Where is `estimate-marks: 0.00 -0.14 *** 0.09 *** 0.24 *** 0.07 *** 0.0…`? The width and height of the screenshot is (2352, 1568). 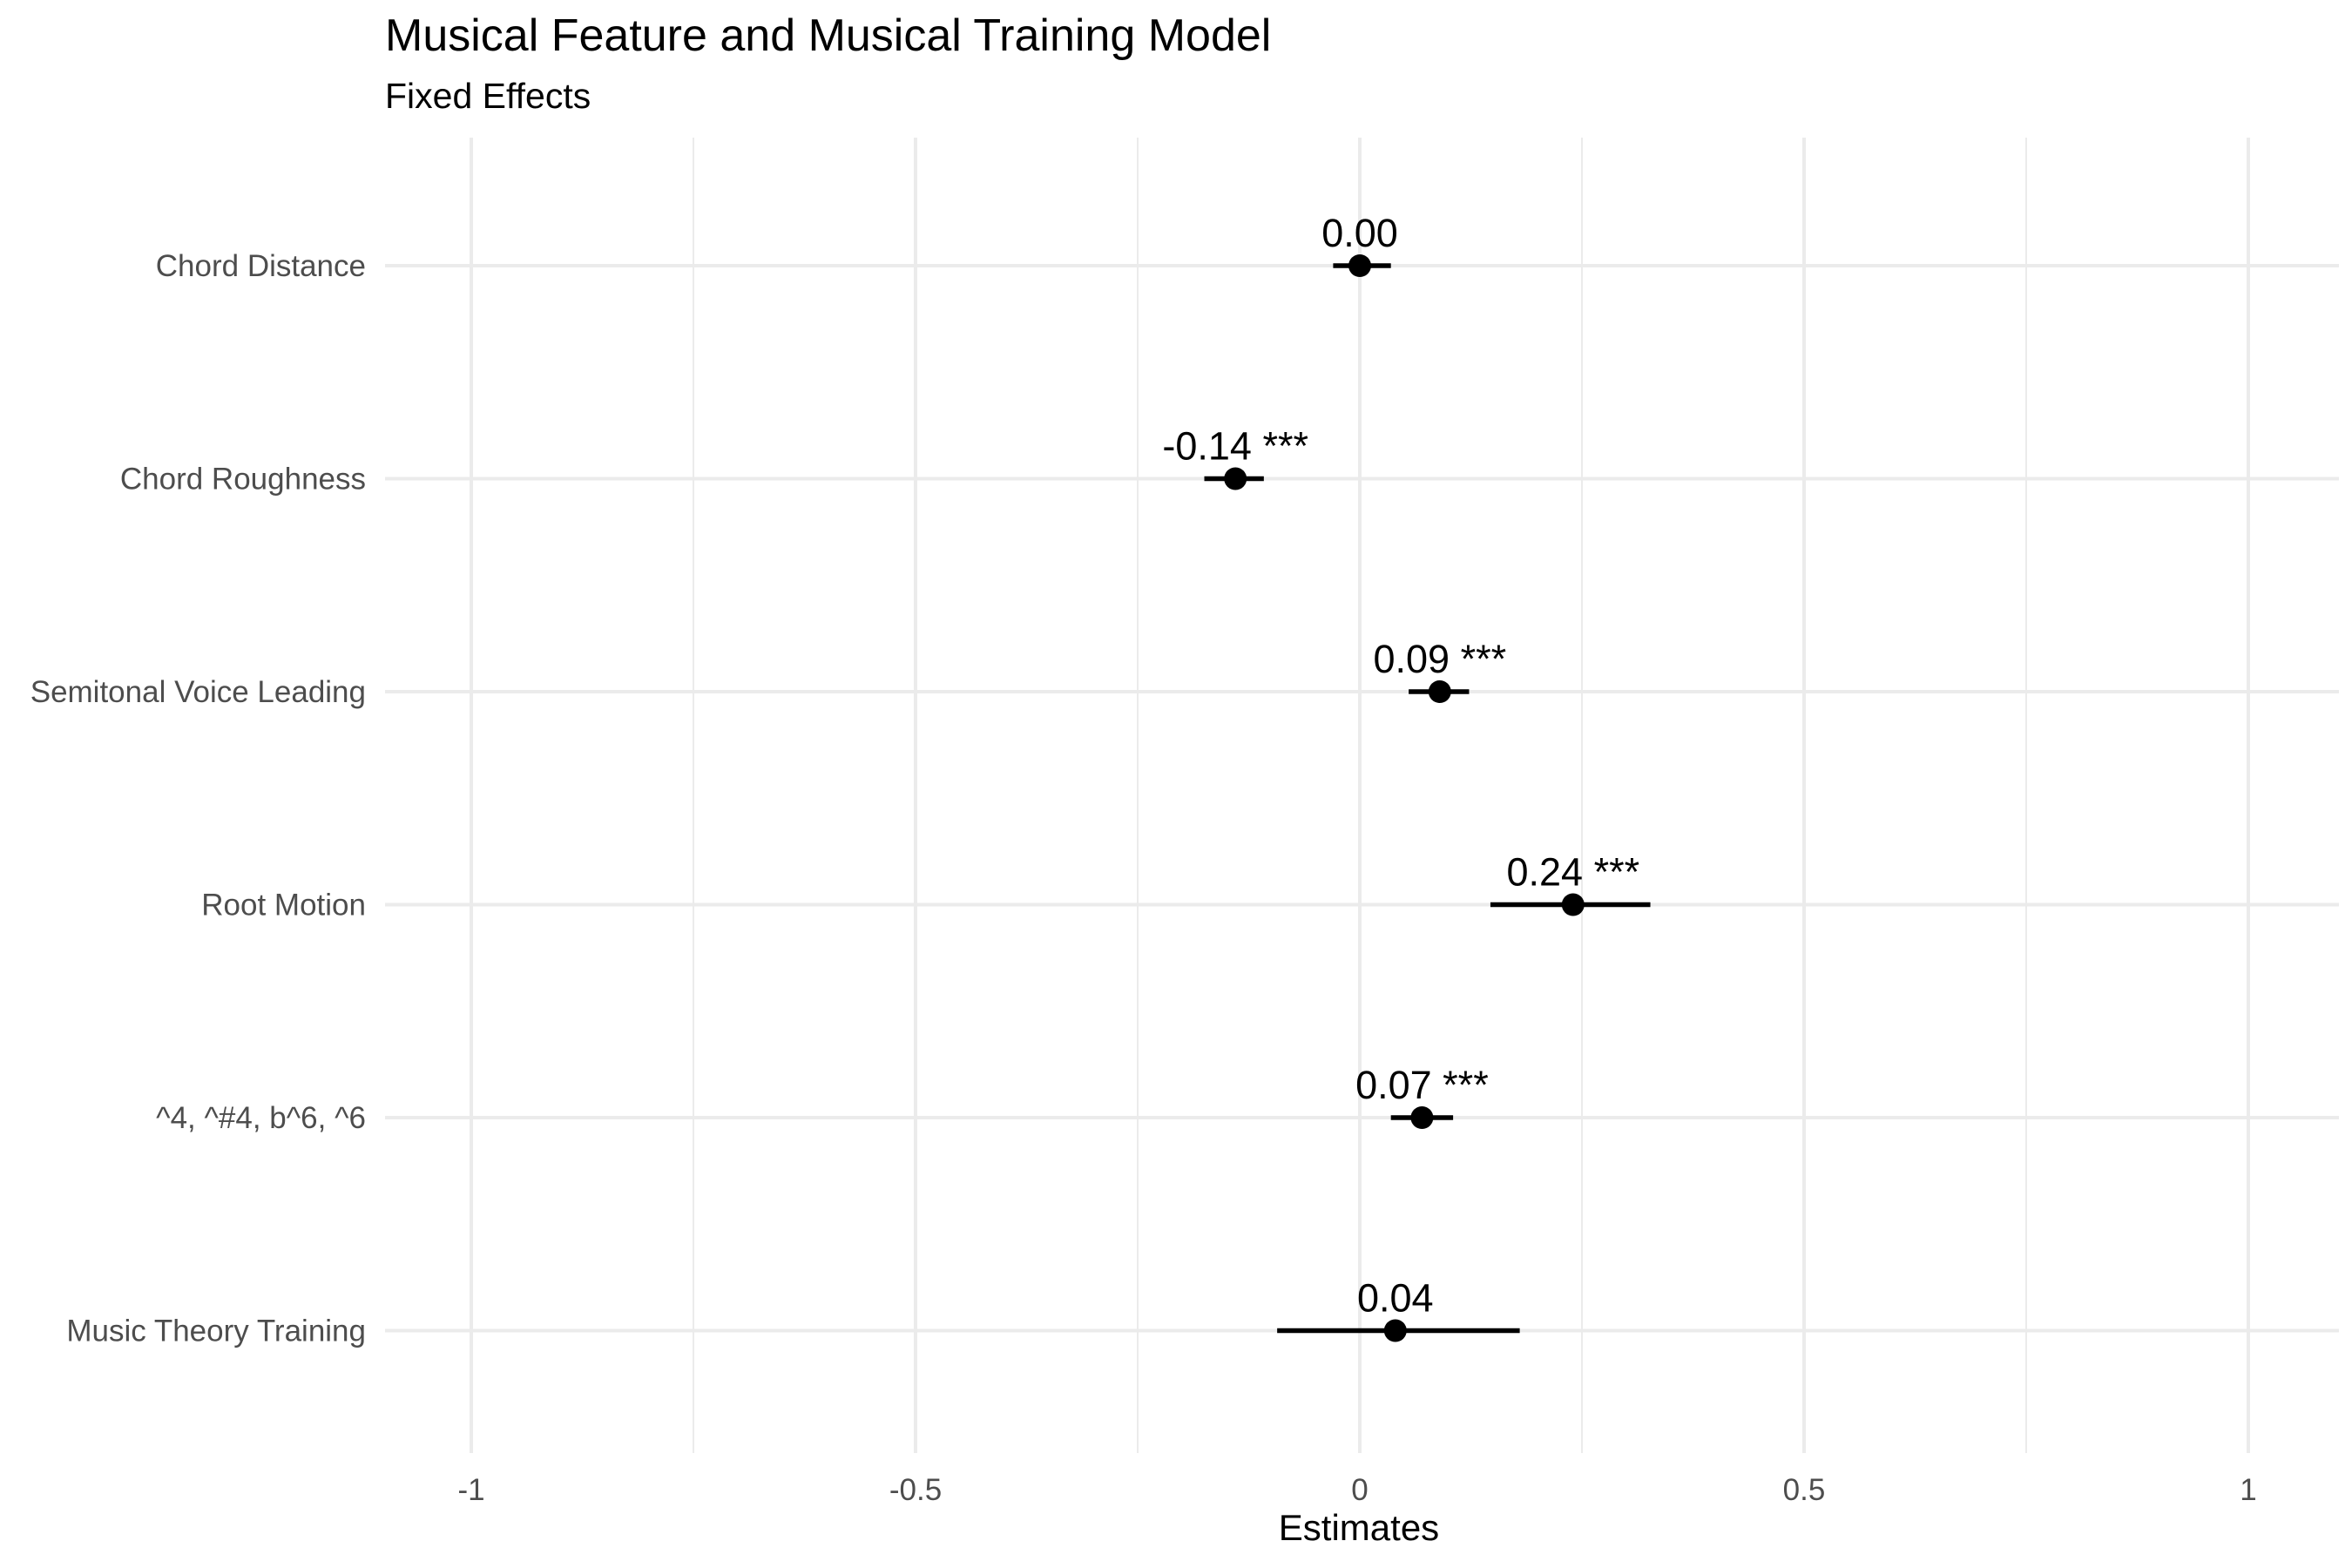
estimate-marks: 0.00 -0.14 *** 0.09 *** 0.24 *** 0.07 *** 0.0… is located at coordinates (1407, 776).